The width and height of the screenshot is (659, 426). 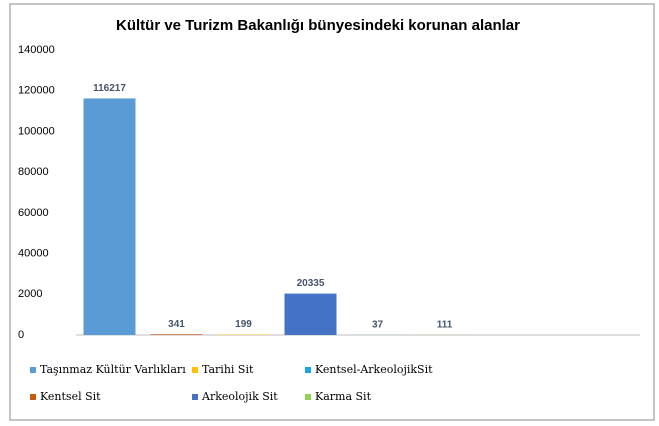 What do you see at coordinates (21, 335) in the screenshot?
I see `y-tick-label: 0` at bounding box center [21, 335].